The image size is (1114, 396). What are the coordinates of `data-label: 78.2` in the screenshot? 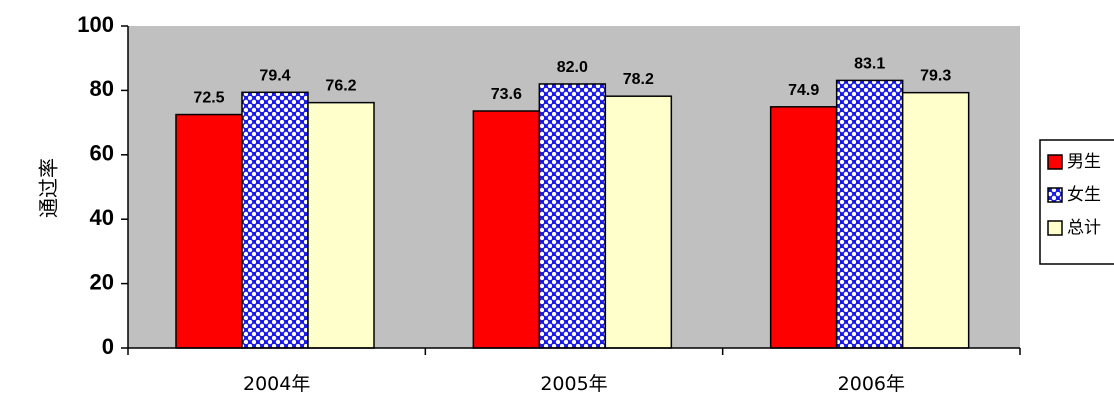 It's located at (638, 79).